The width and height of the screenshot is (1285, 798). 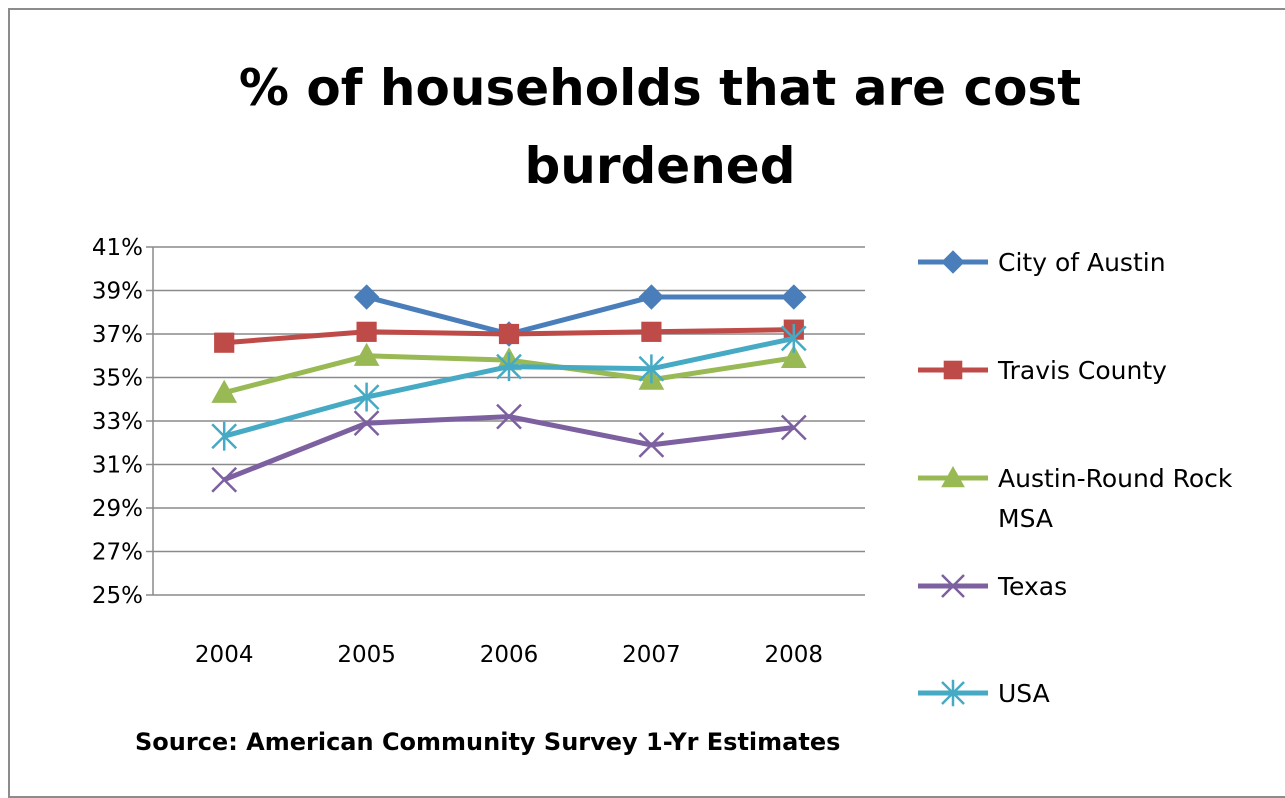 What do you see at coordinates (660, 127) in the screenshot?
I see `chart-title: % of households that are cost burdened` at bounding box center [660, 127].